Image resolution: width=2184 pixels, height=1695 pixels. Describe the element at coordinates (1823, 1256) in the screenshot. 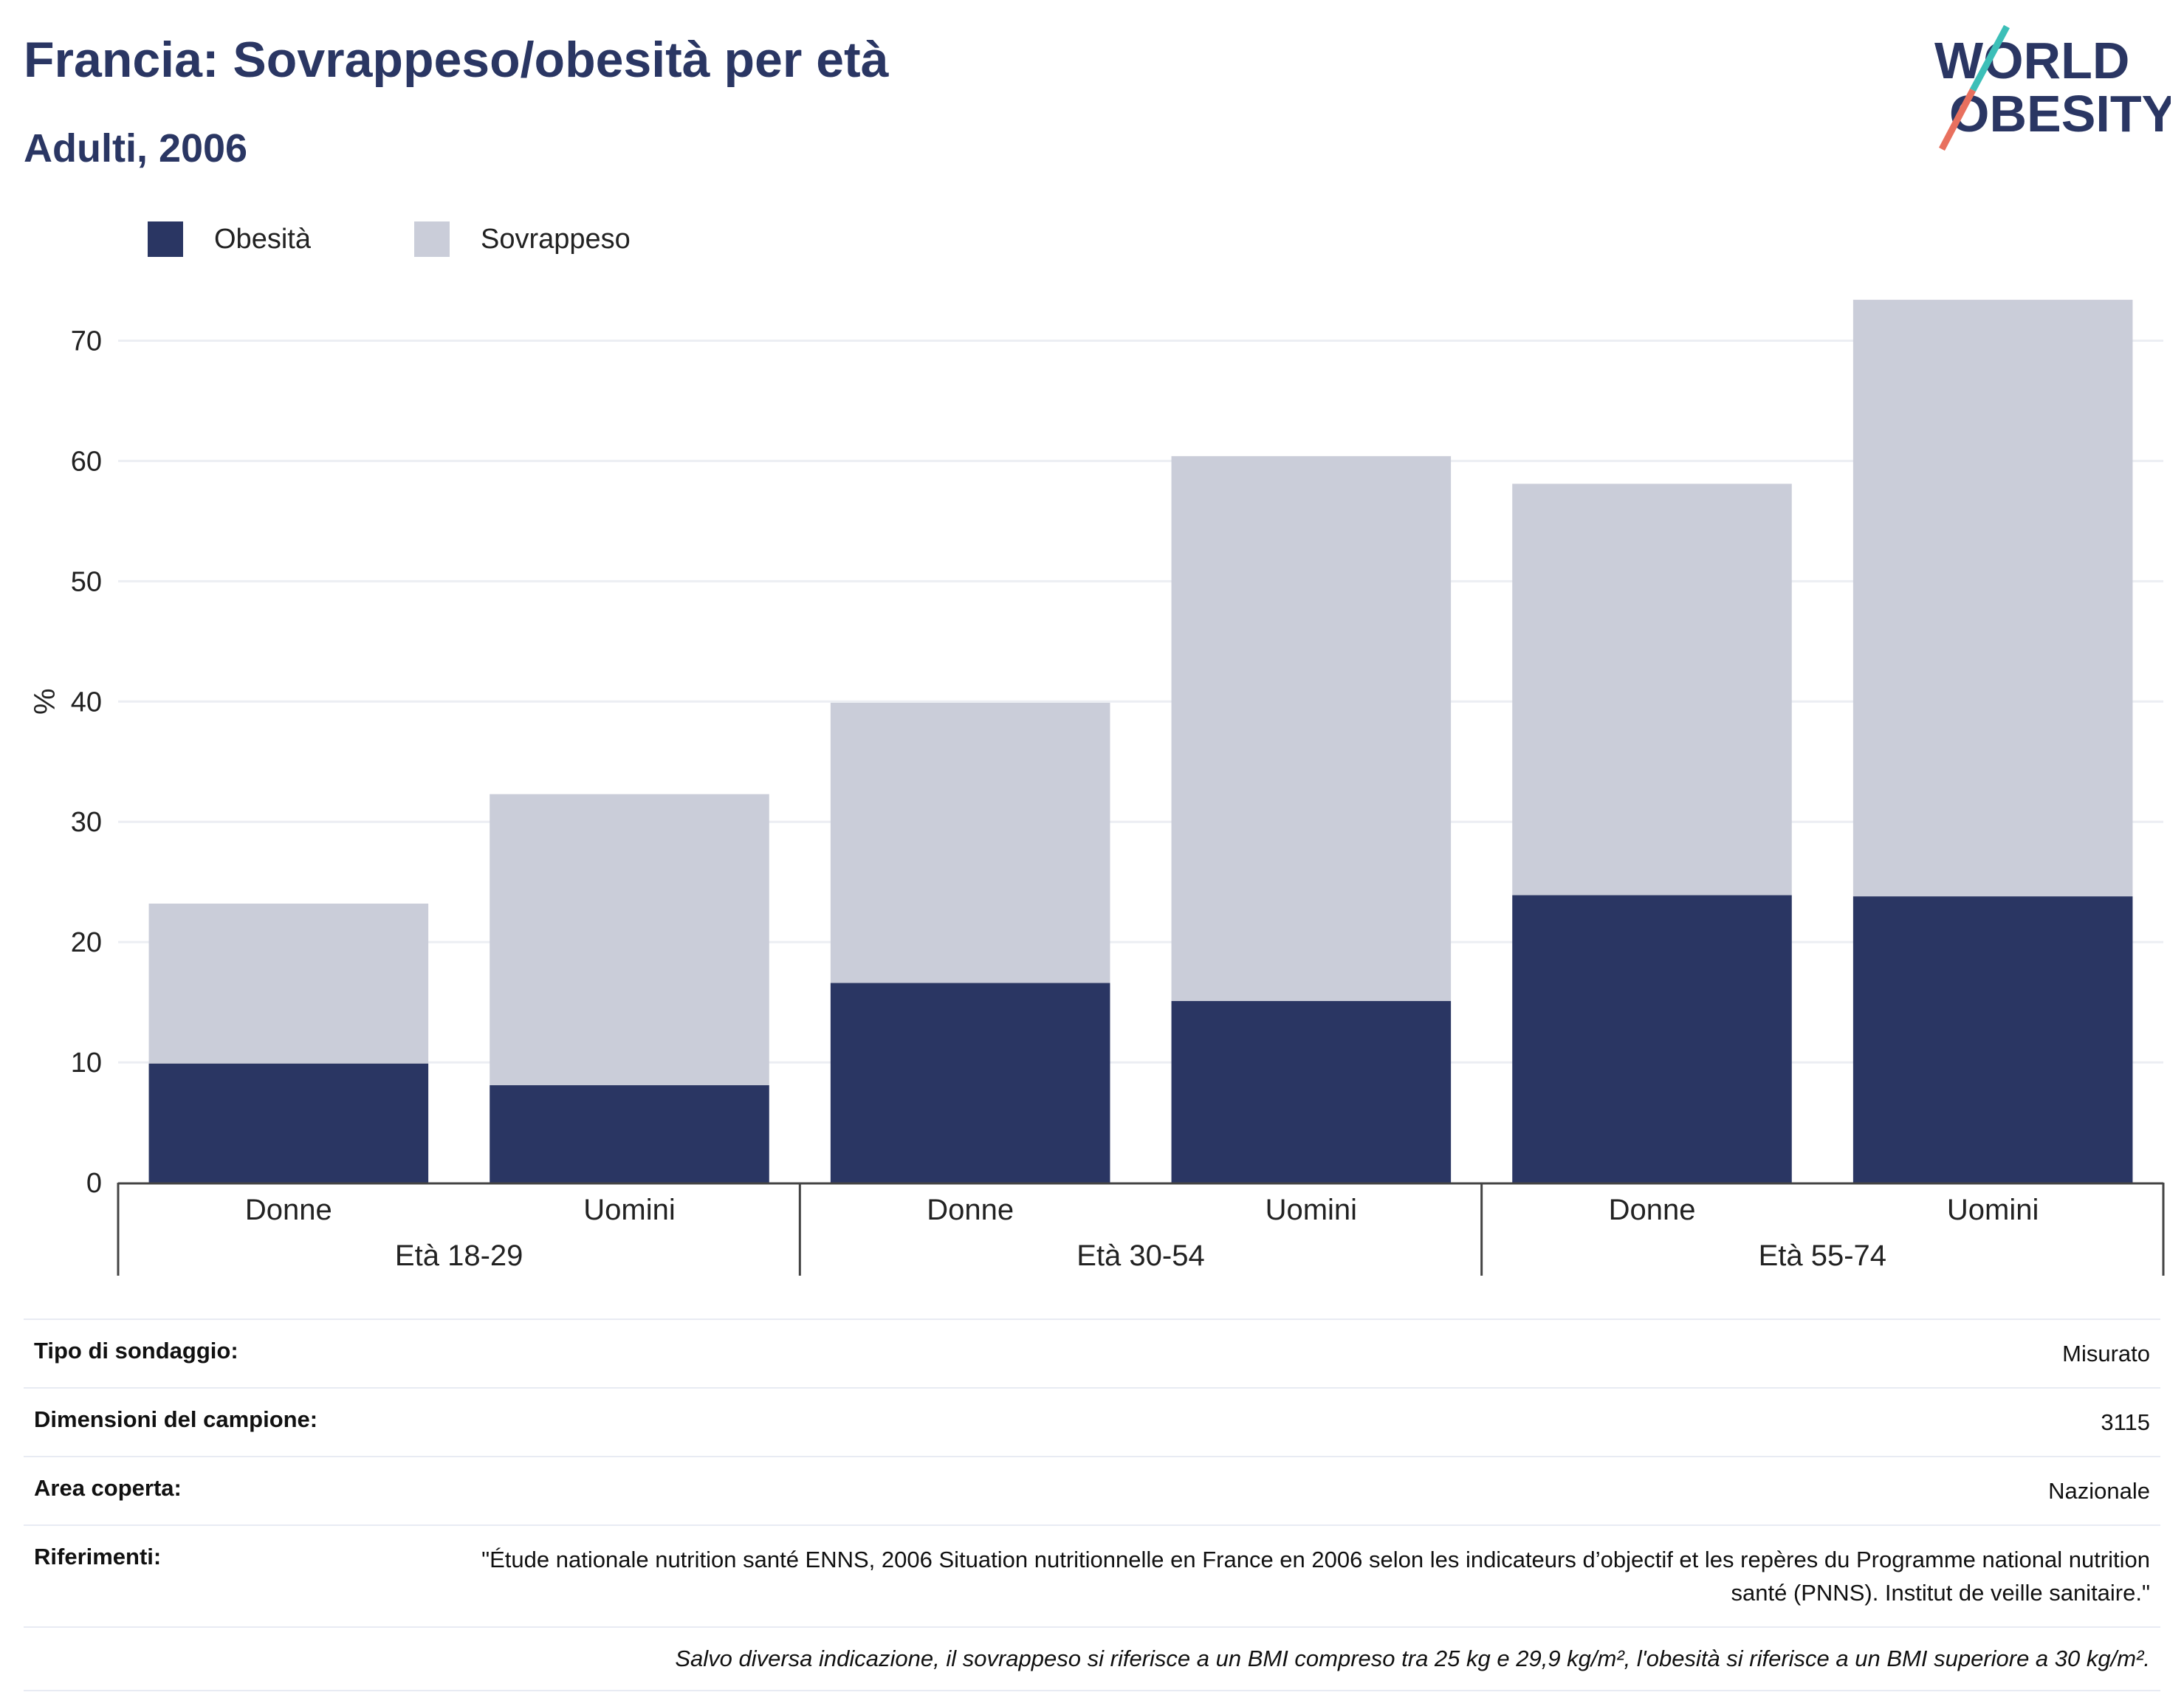

I see `group-label: Età 55-74` at that location.